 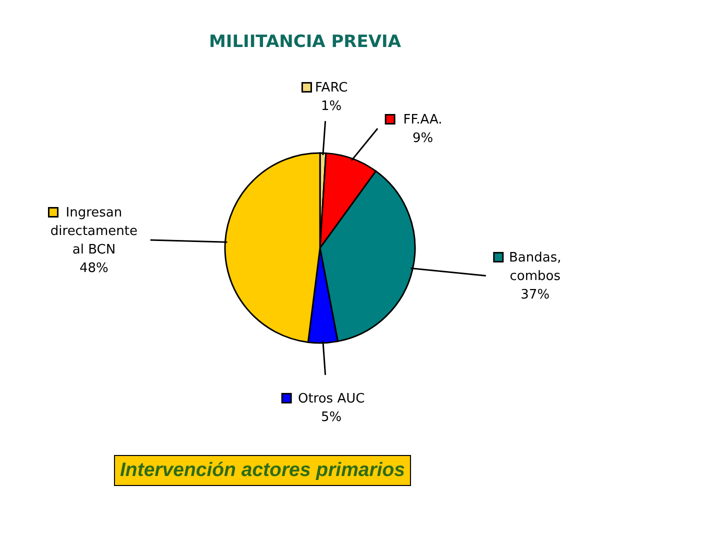 What do you see at coordinates (535, 267) in the screenshot?
I see `legend-label: Bandas, combos` at bounding box center [535, 267].